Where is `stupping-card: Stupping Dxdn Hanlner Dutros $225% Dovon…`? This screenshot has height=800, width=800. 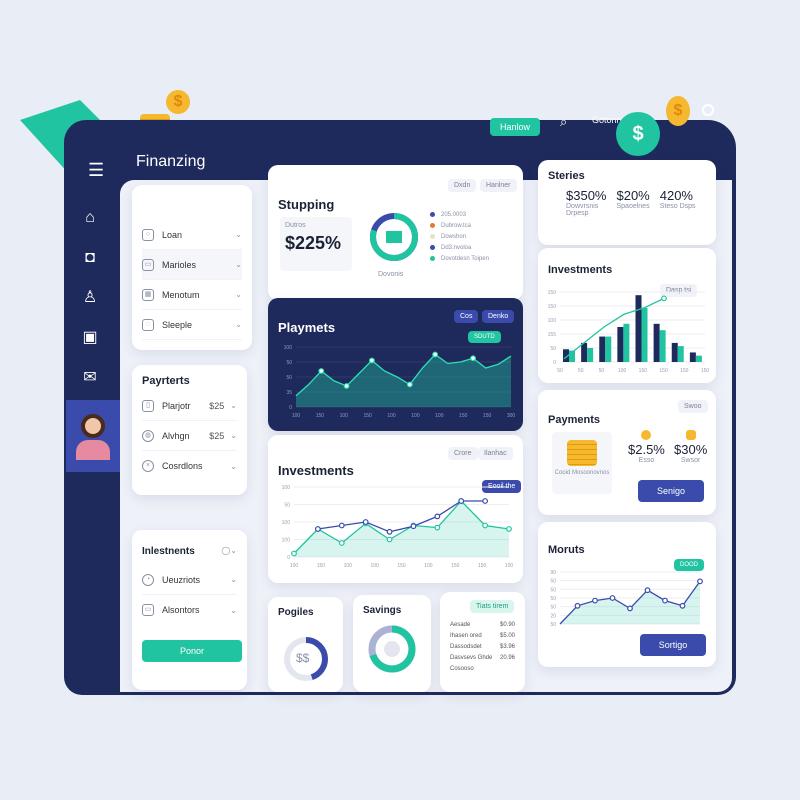 stupping-card: Stupping Dxdn Hanlner Dutros $225% Dovon… is located at coordinates (395, 232).